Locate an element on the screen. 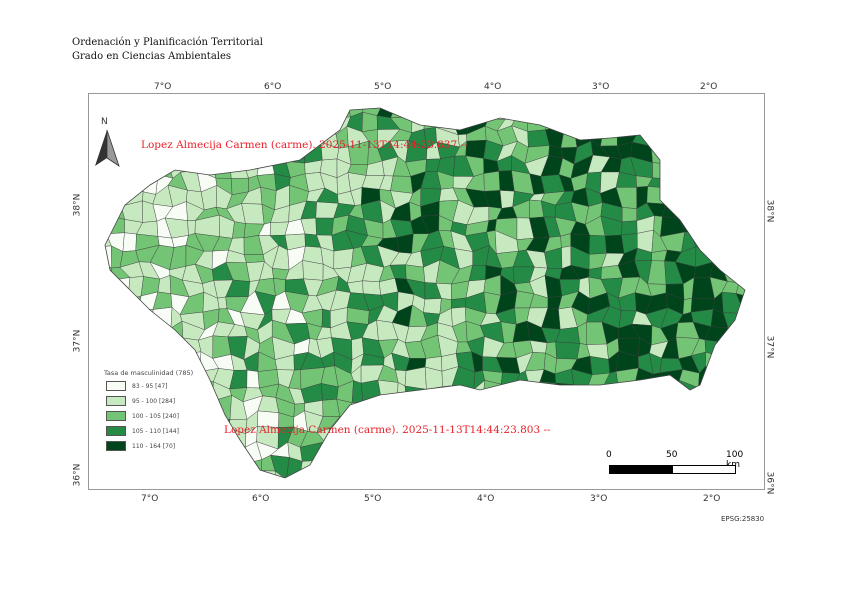 This screenshot has height=600, width=848. lat-label-left: 36°N is located at coordinates (77, 475).